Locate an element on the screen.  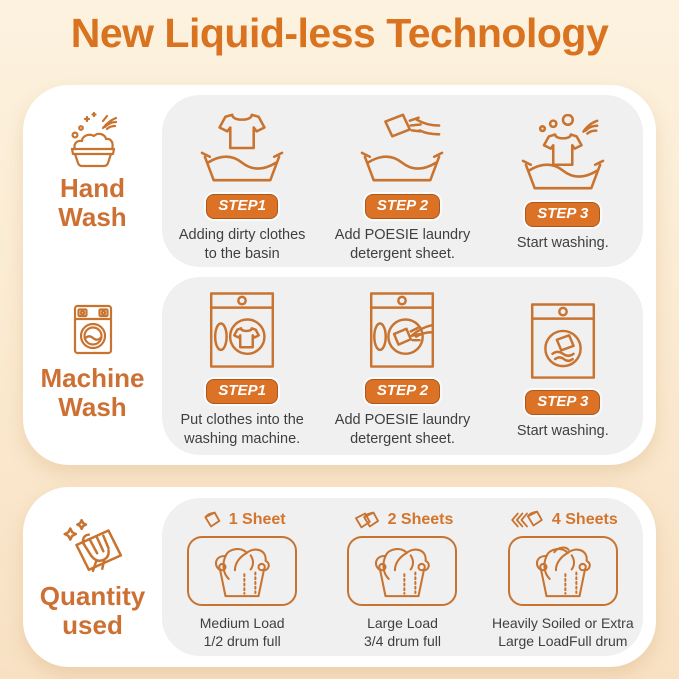
machine-wash-label: Machine Wash is located at coordinates (92, 393).